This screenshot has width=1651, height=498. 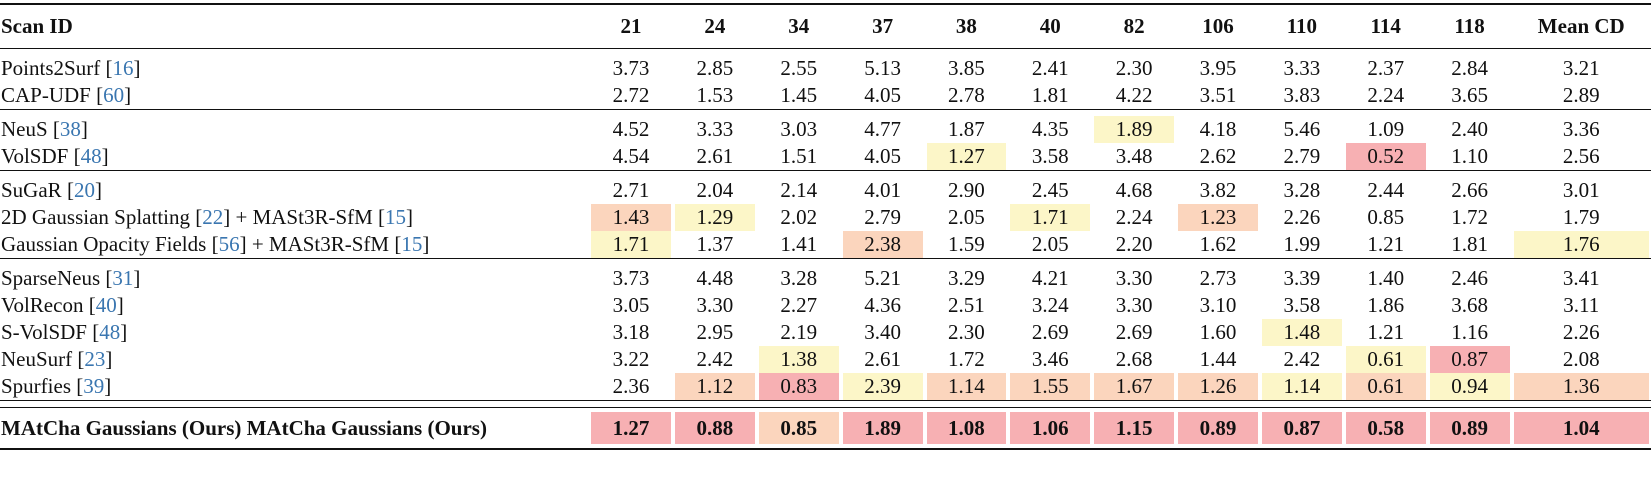 I want to click on header-col-37: 37, so click(x=882, y=26).